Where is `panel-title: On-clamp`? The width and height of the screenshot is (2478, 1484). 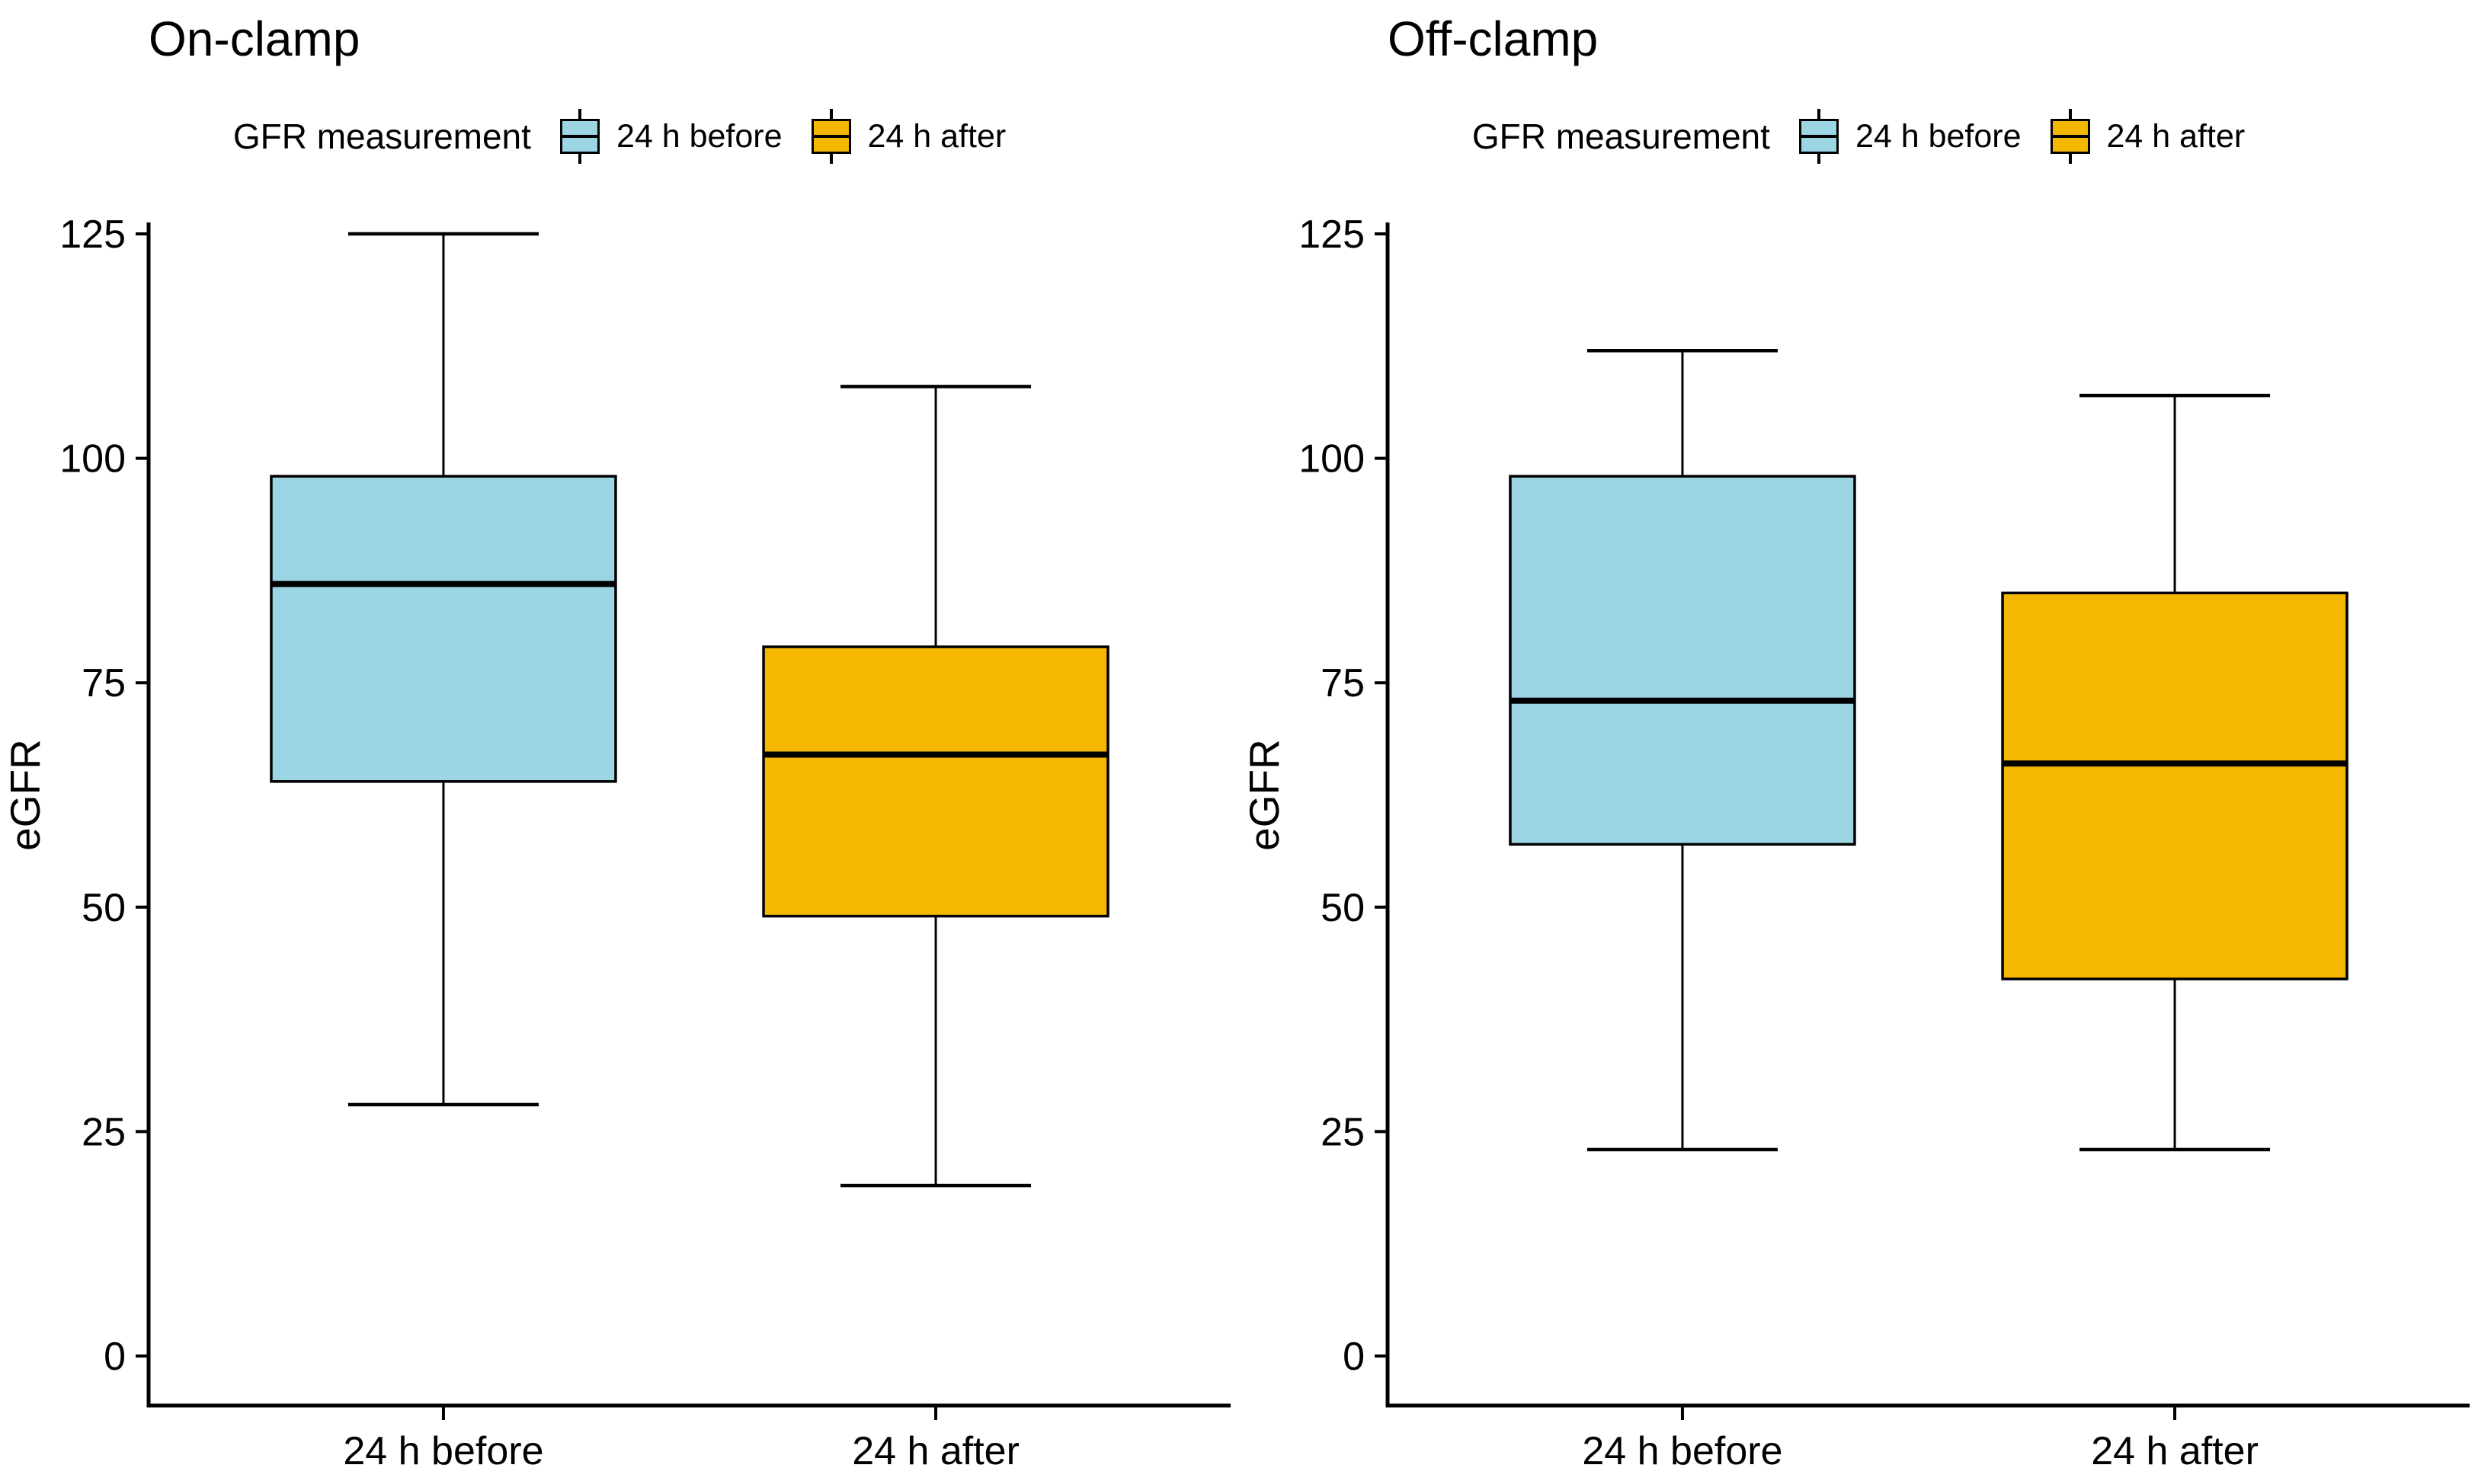 panel-title: On-clamp is located at coordinates (254, 38).